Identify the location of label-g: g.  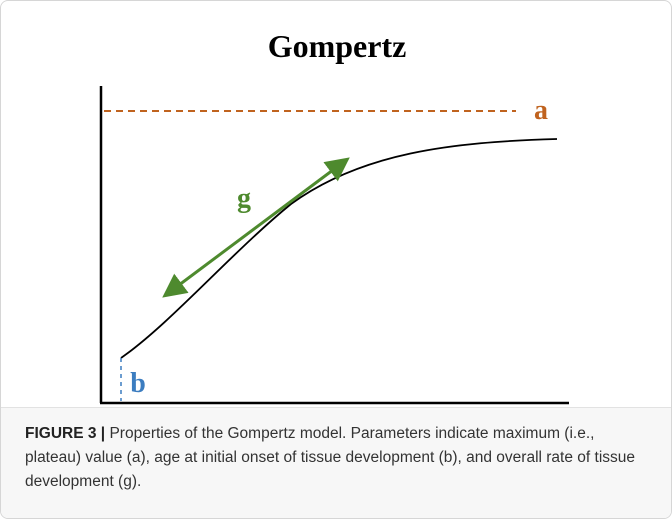
(244, 198).